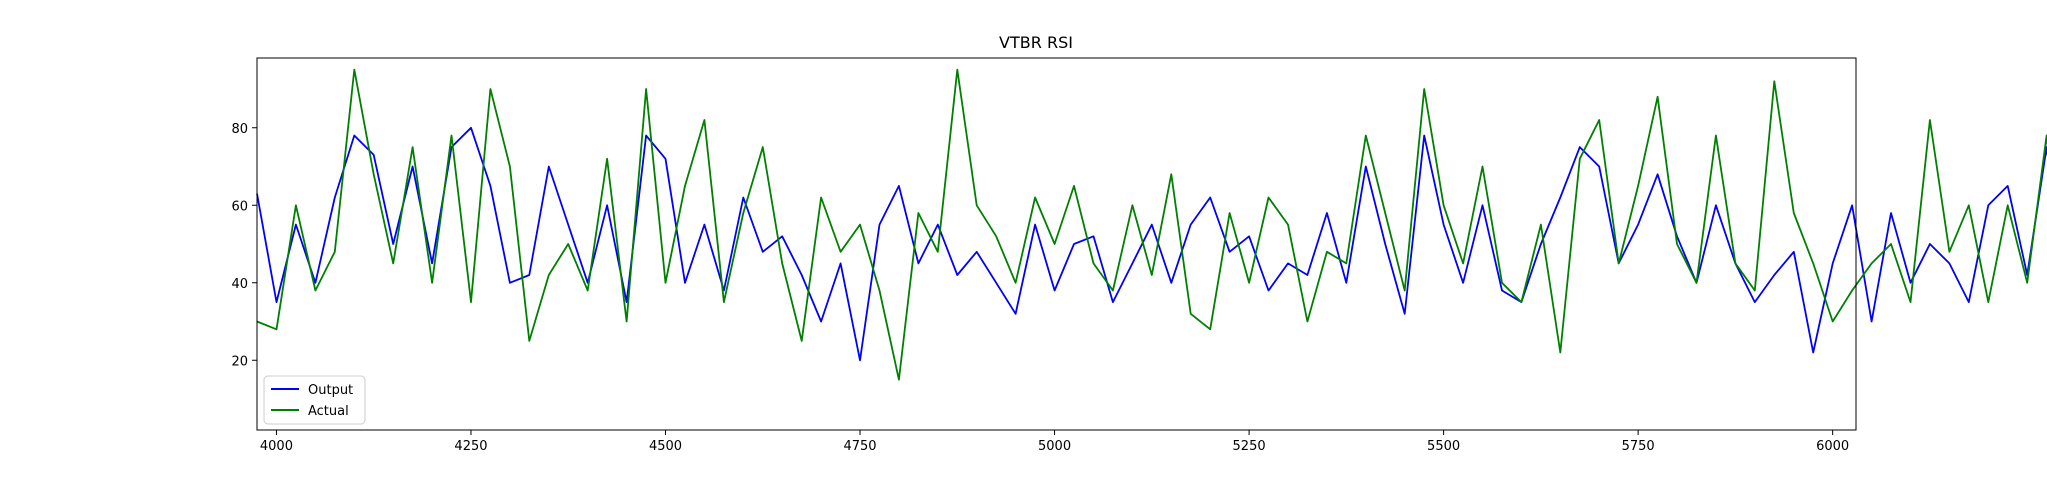 Image resolution: width=2047 pixels, height=480 pixels. What do you see at coordinates (244, 245) in the screenshot?
I see `y-axis: 20 40 60 80` at bounding box center [244, 245].